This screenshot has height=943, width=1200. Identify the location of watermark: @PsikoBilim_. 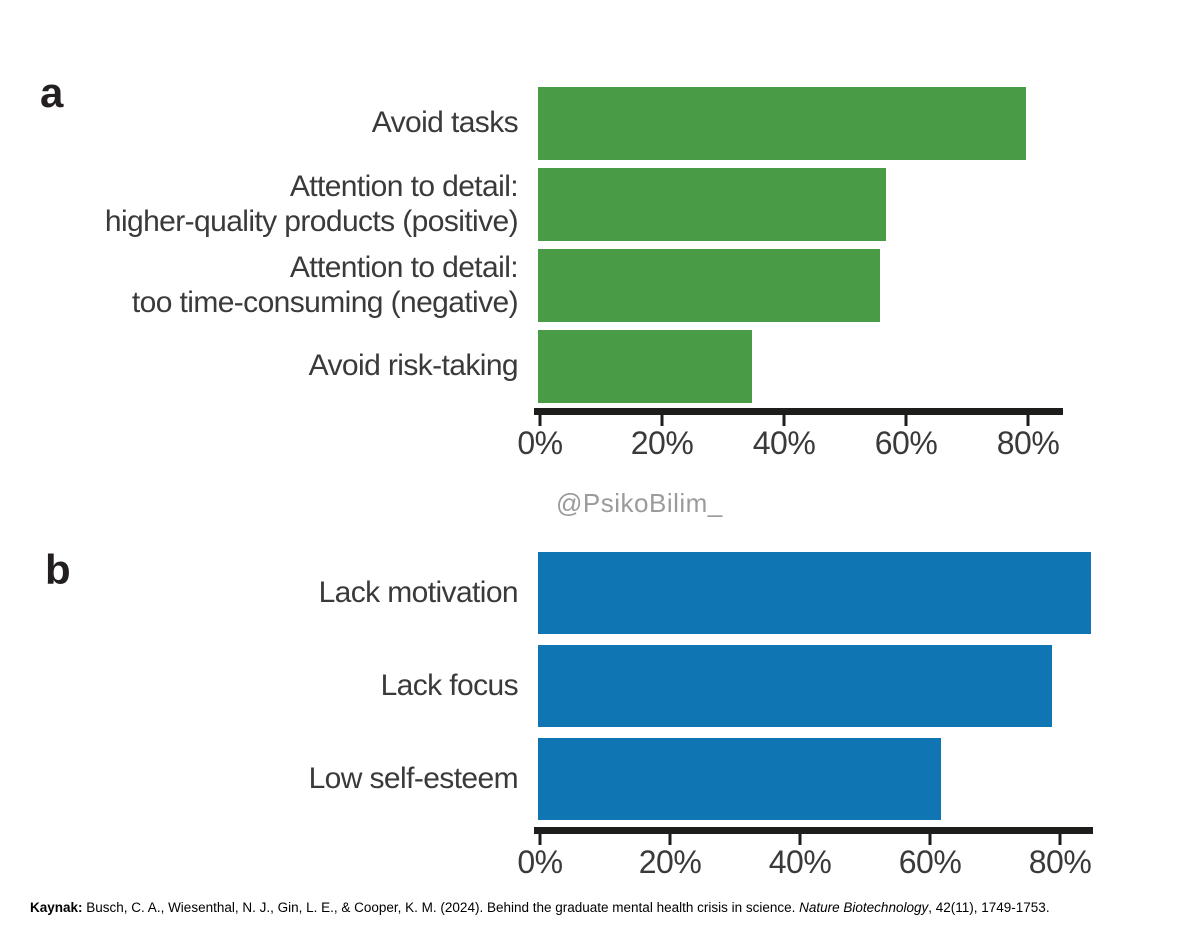
(639, 503).